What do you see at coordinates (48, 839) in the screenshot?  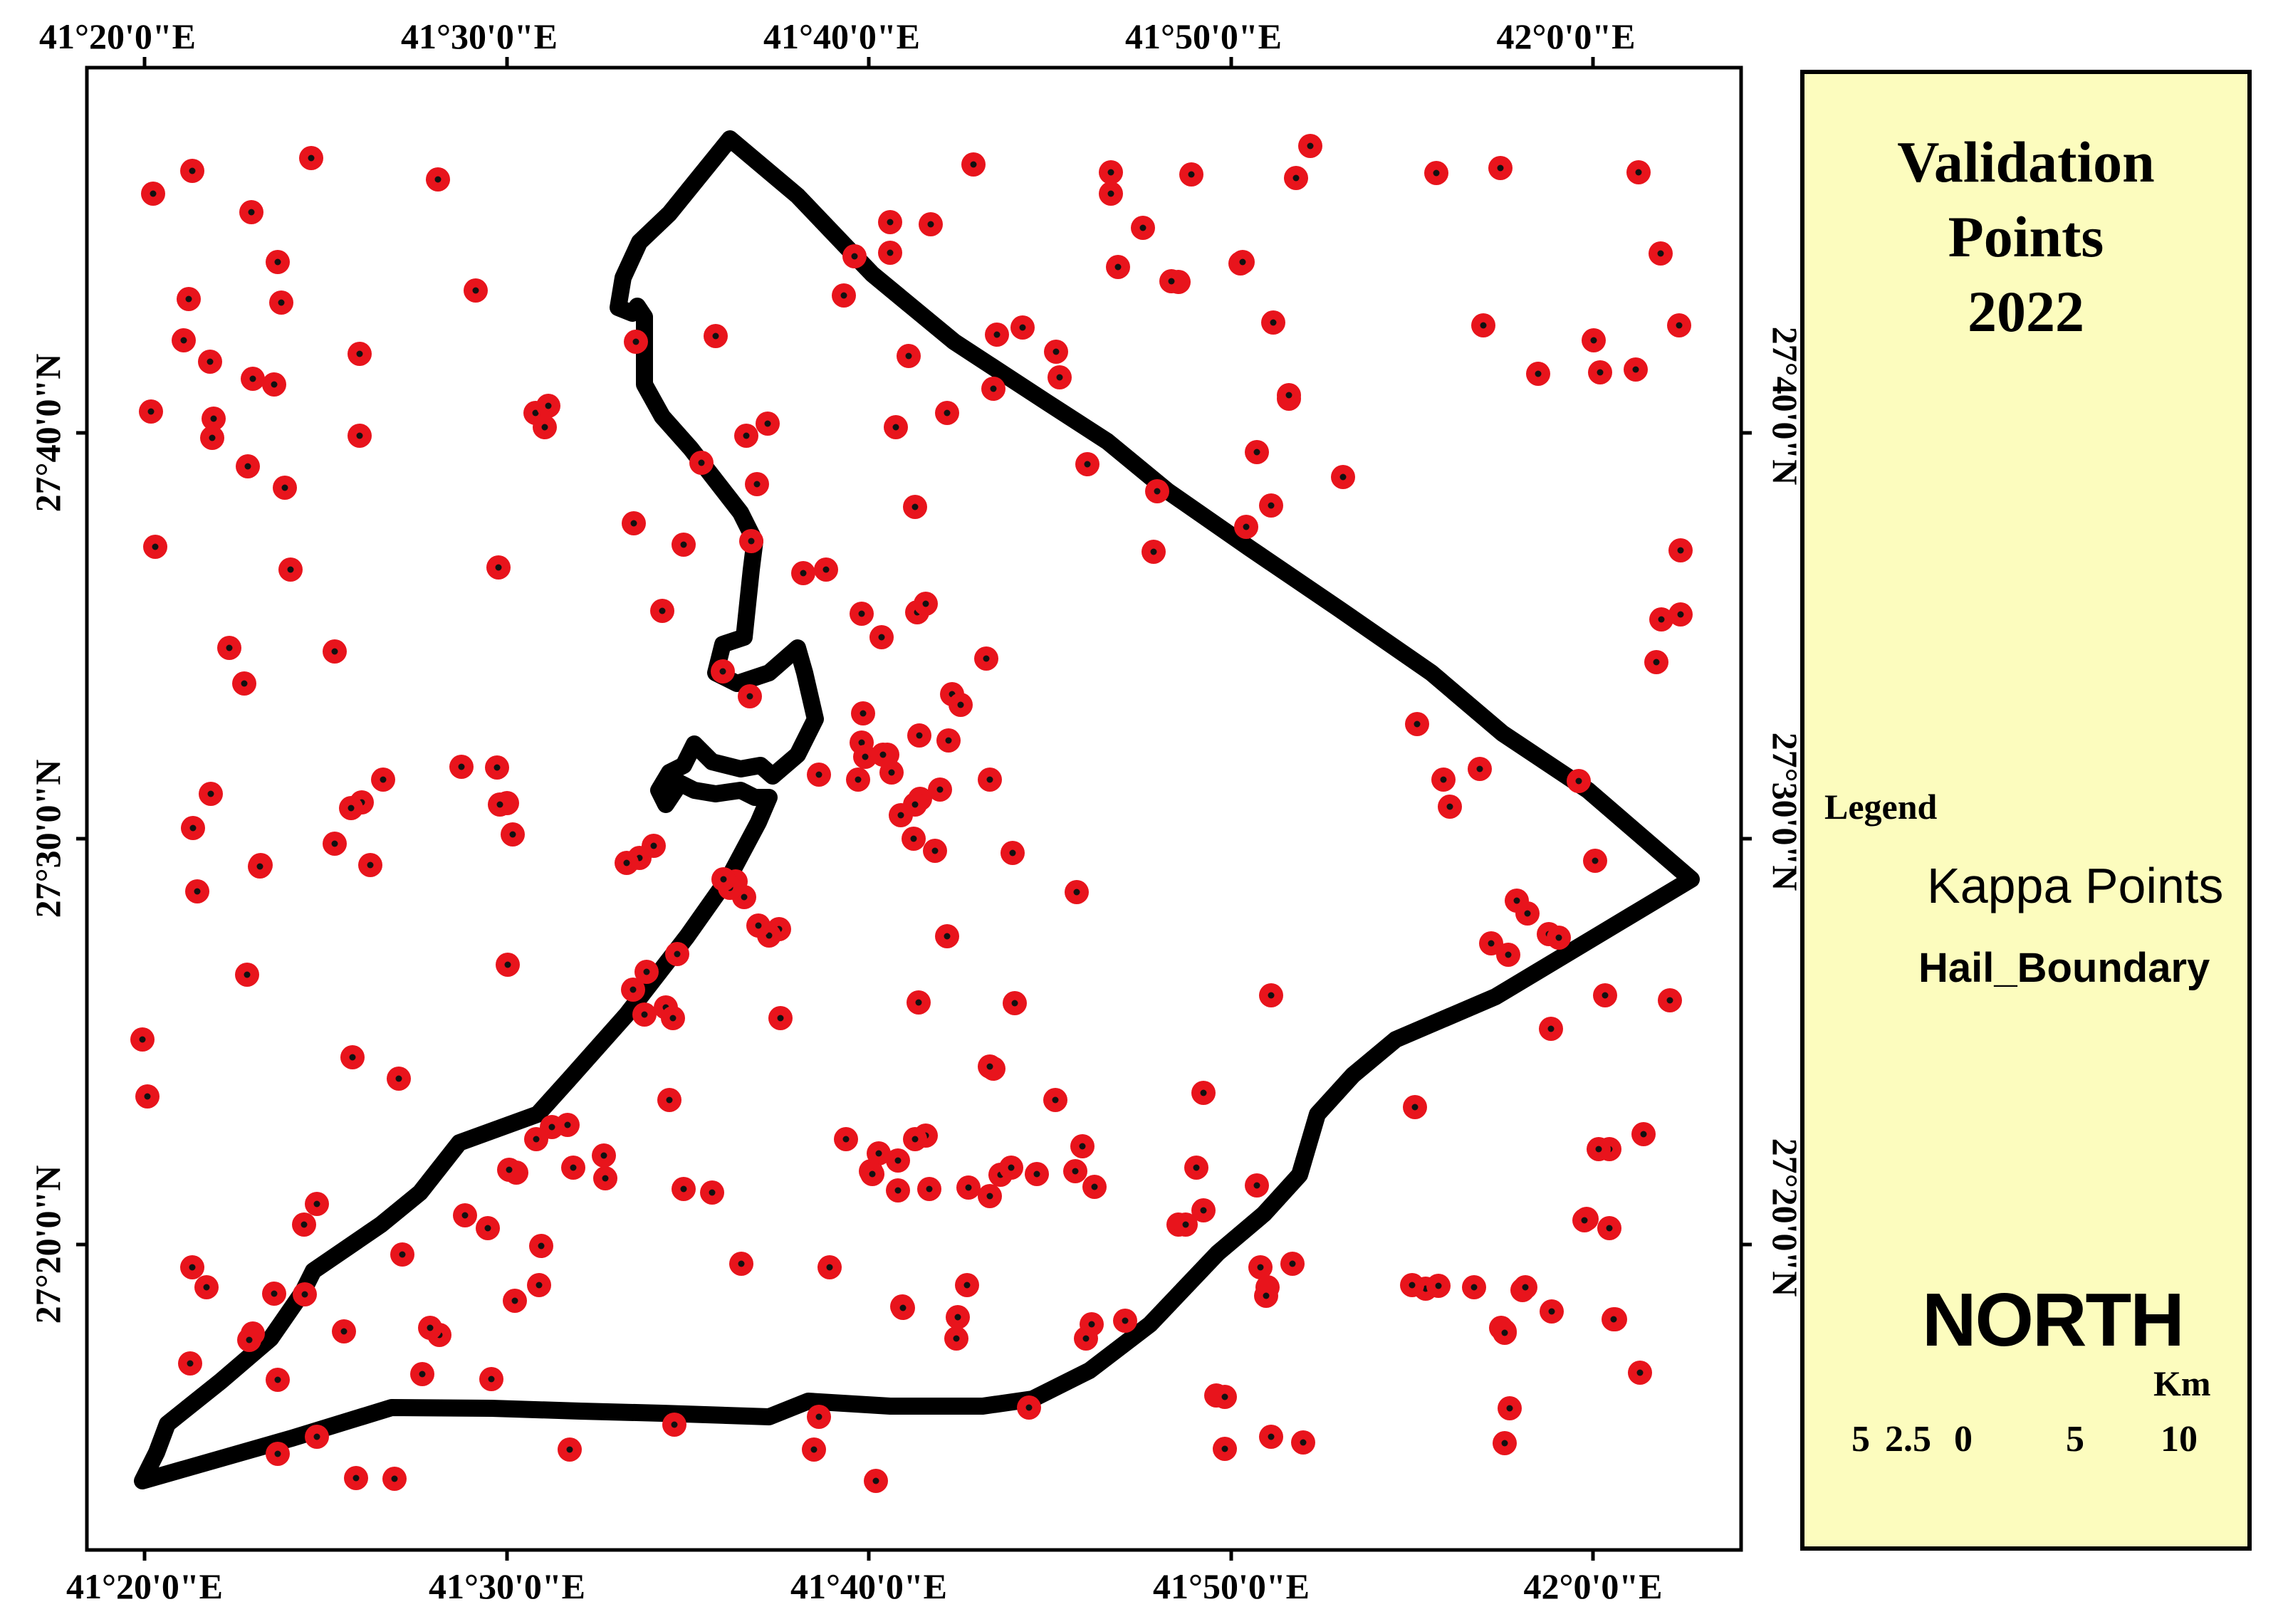 I see `left-latitude-labels: 27°40'0"N 27°30'0"N 27°20'0"N` at bounding box center [48, 839].